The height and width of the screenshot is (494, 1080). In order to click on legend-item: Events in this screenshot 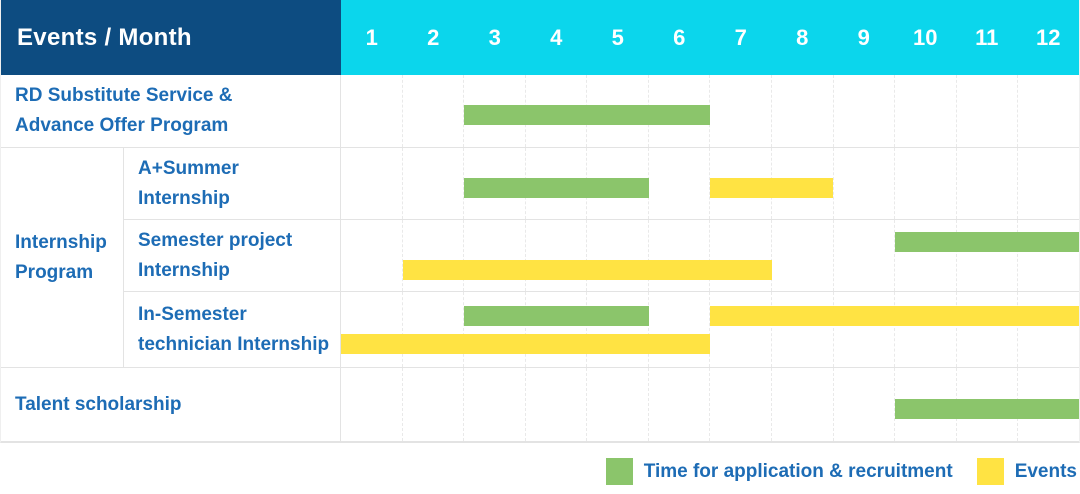, I will do `click(1026, 471)`.